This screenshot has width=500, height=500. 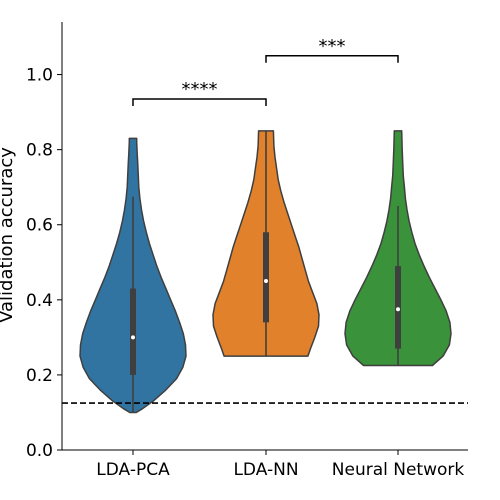 What do you see at coordinates (39, 151) in the screenshot?
I see `y-tick-label-4: 0.8` at bounding box center [39, 151].